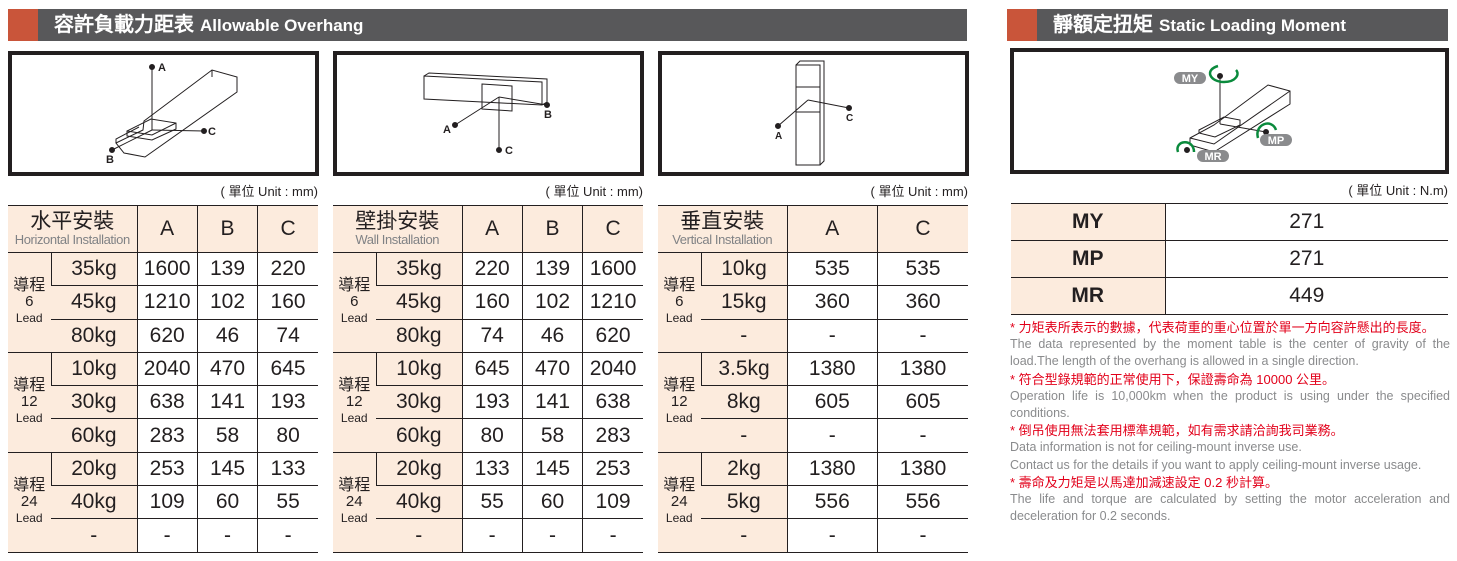 The image size is (1457, 561). I want to click on value-cell: 133, so click(287, 469).